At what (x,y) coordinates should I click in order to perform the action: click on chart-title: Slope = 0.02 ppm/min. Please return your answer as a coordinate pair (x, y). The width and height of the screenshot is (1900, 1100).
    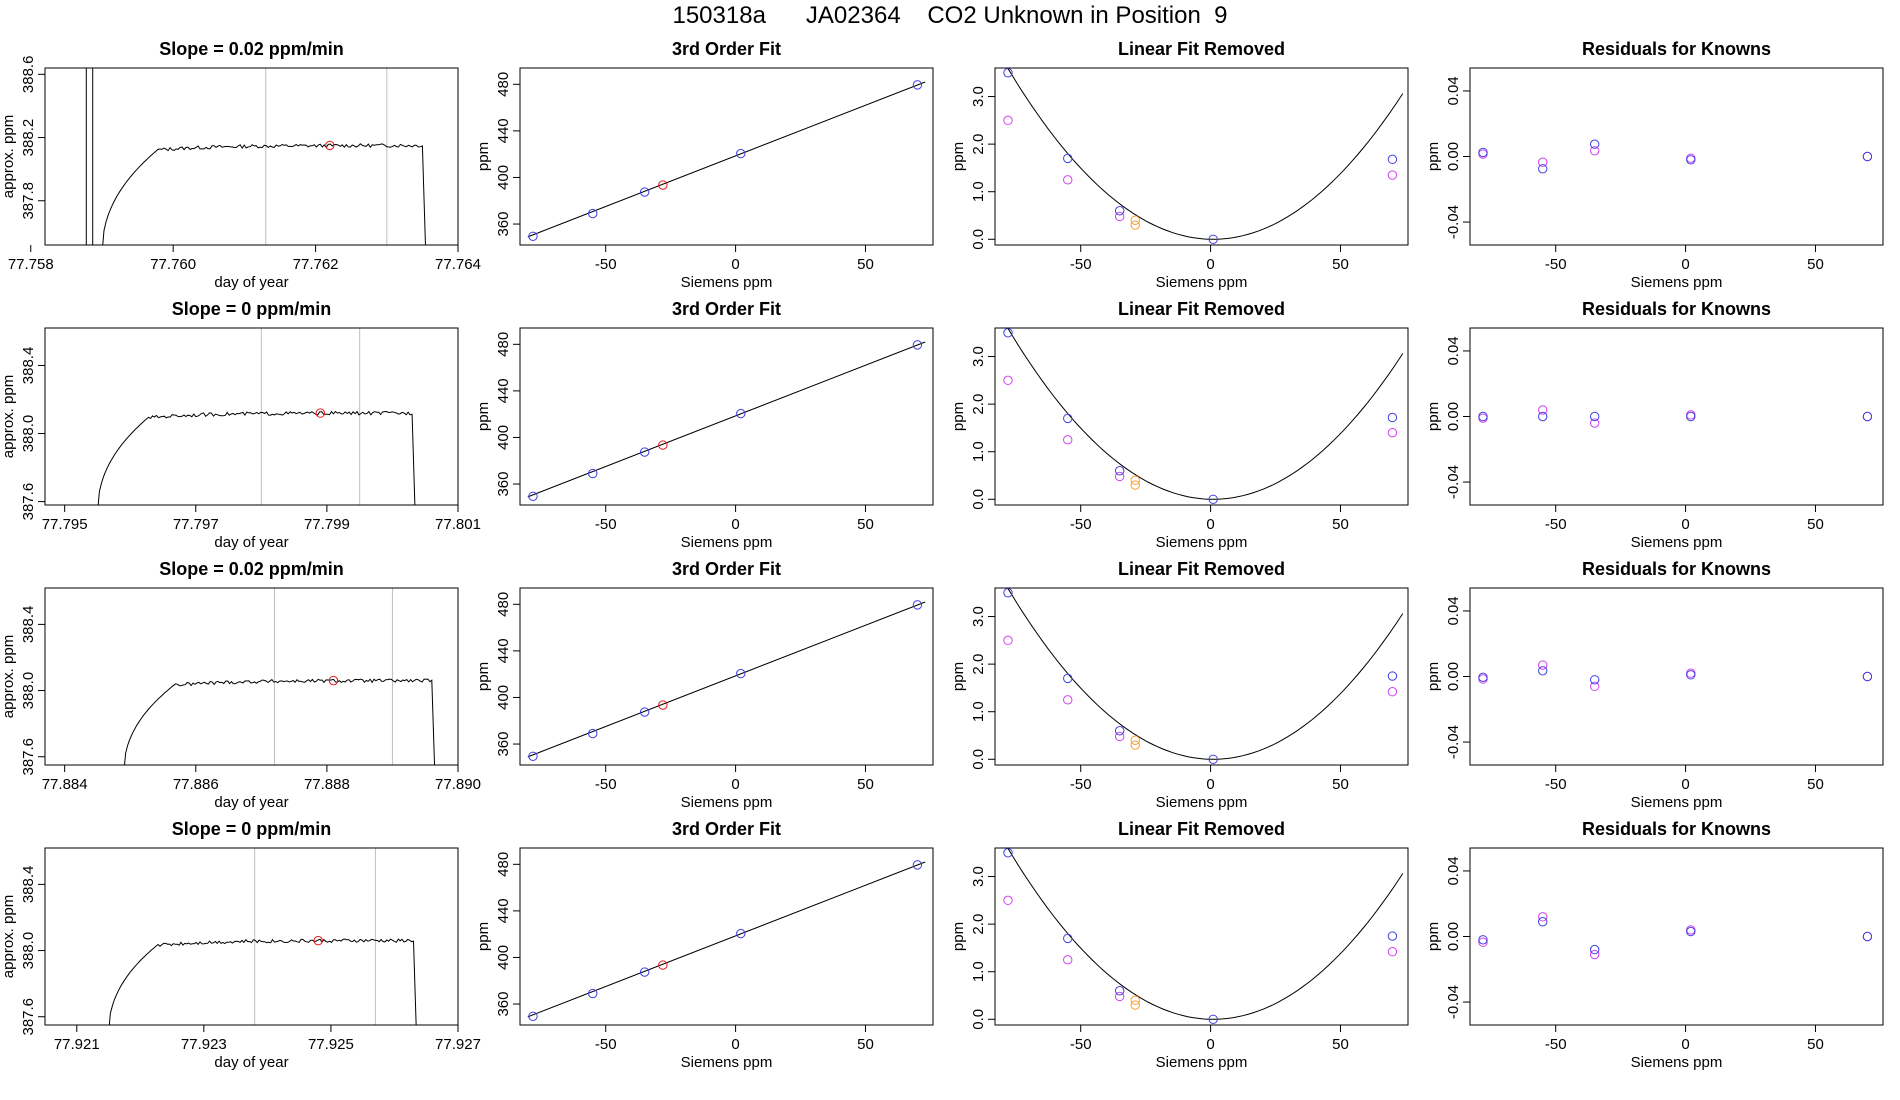
    Looking at the image, I should click on (251, 49).